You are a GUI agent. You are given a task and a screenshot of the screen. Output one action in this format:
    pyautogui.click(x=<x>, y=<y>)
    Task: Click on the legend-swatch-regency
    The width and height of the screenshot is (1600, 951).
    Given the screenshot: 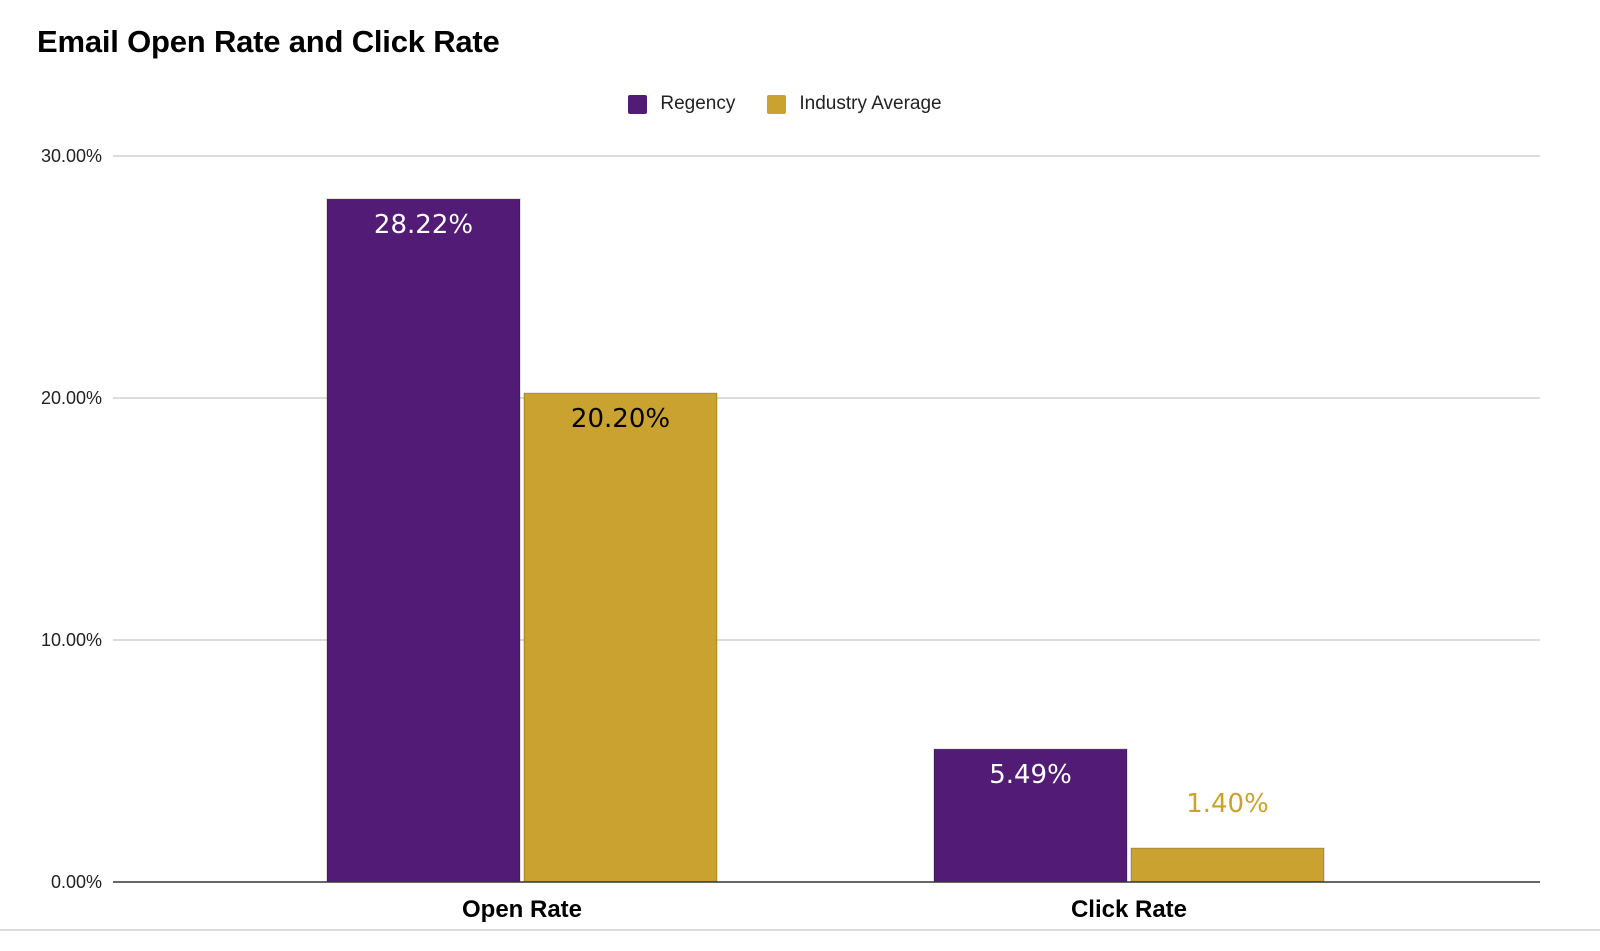 What is the action you would take?
    pyautogui.click(x=638, y=104)
    